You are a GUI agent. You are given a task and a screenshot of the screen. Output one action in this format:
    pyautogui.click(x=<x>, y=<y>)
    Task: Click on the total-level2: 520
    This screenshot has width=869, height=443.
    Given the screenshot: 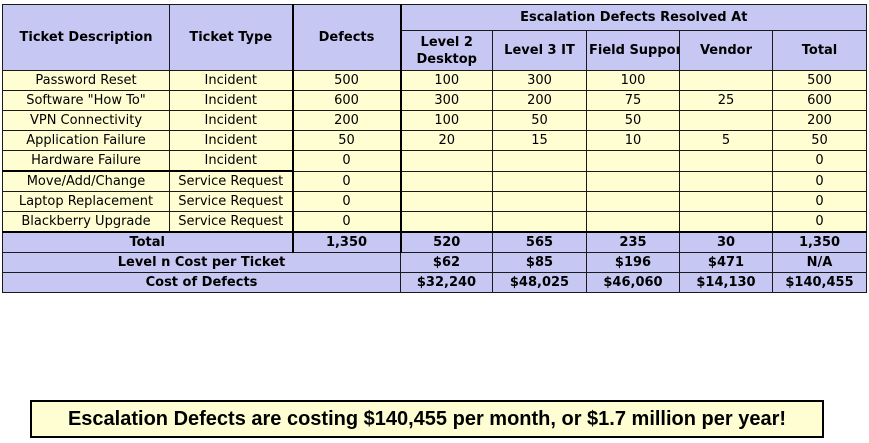 What is the action you would take?
    pyautogui.click(x=446, y=242)
    